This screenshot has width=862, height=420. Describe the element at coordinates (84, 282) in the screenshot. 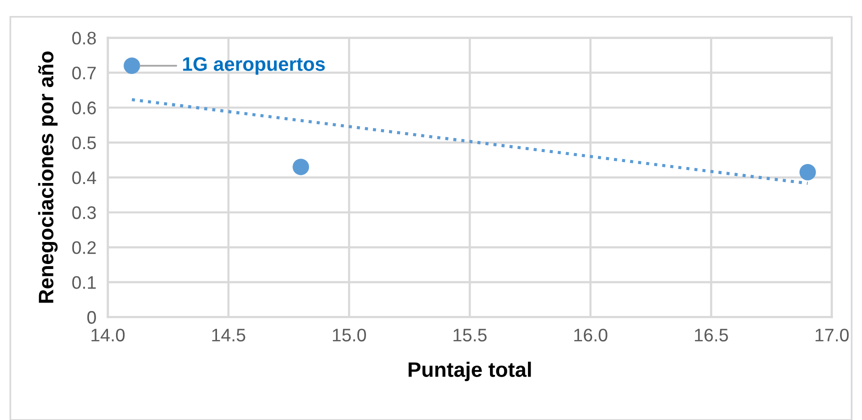

I see `y-tick-label: 0.1` at that location.